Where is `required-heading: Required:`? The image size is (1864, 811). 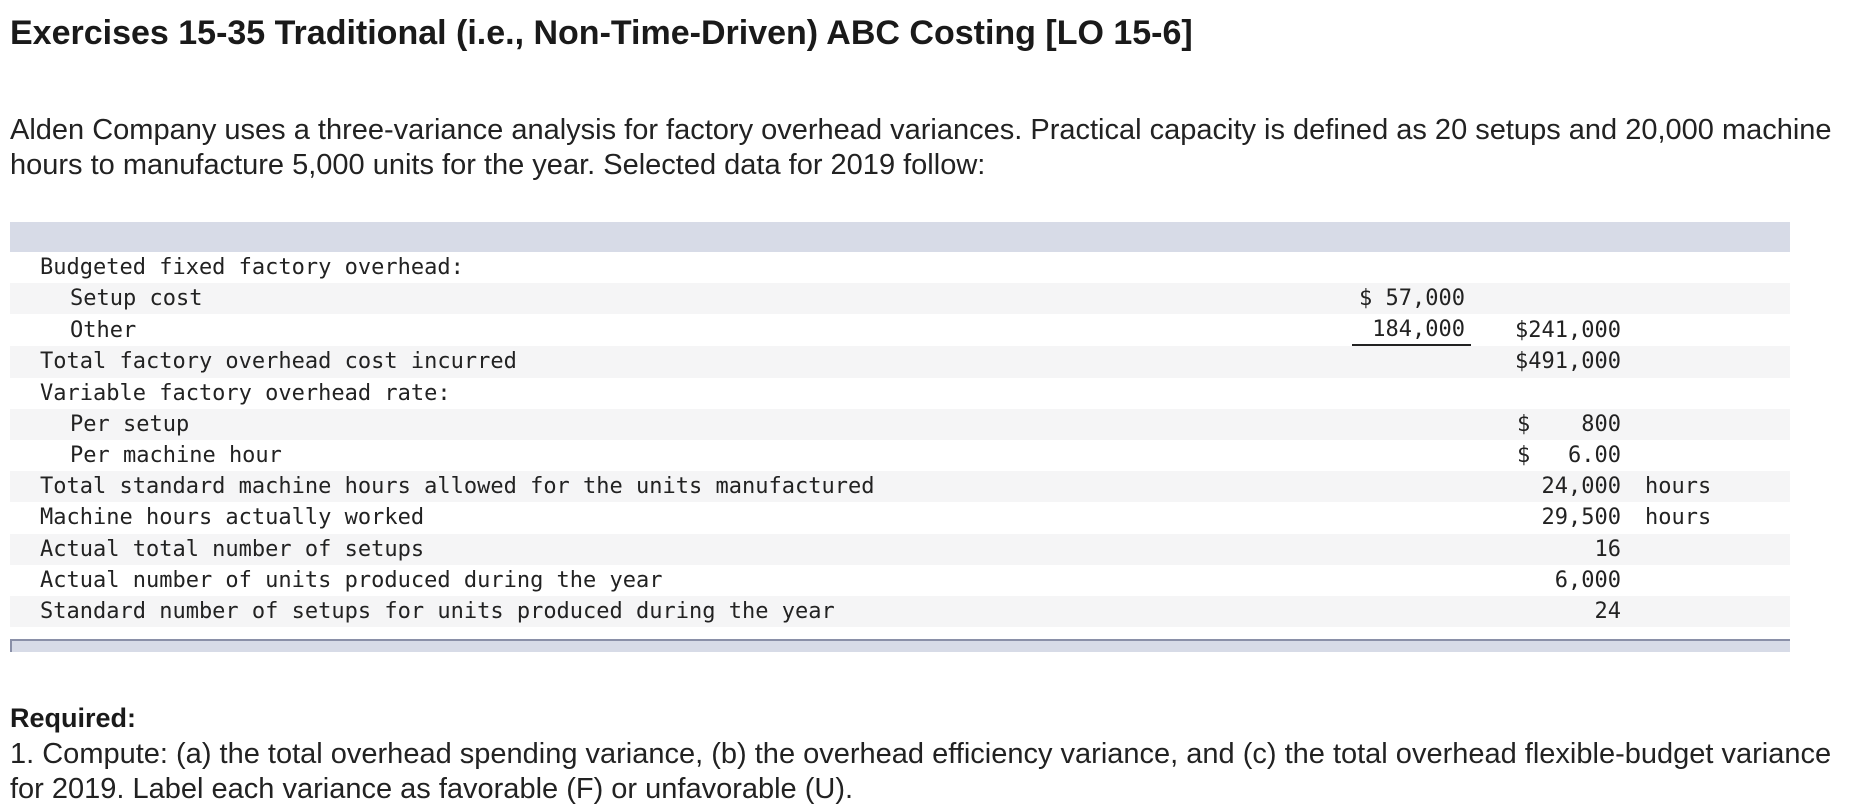 required-heading: Required: is located at coordinates (73, 718).